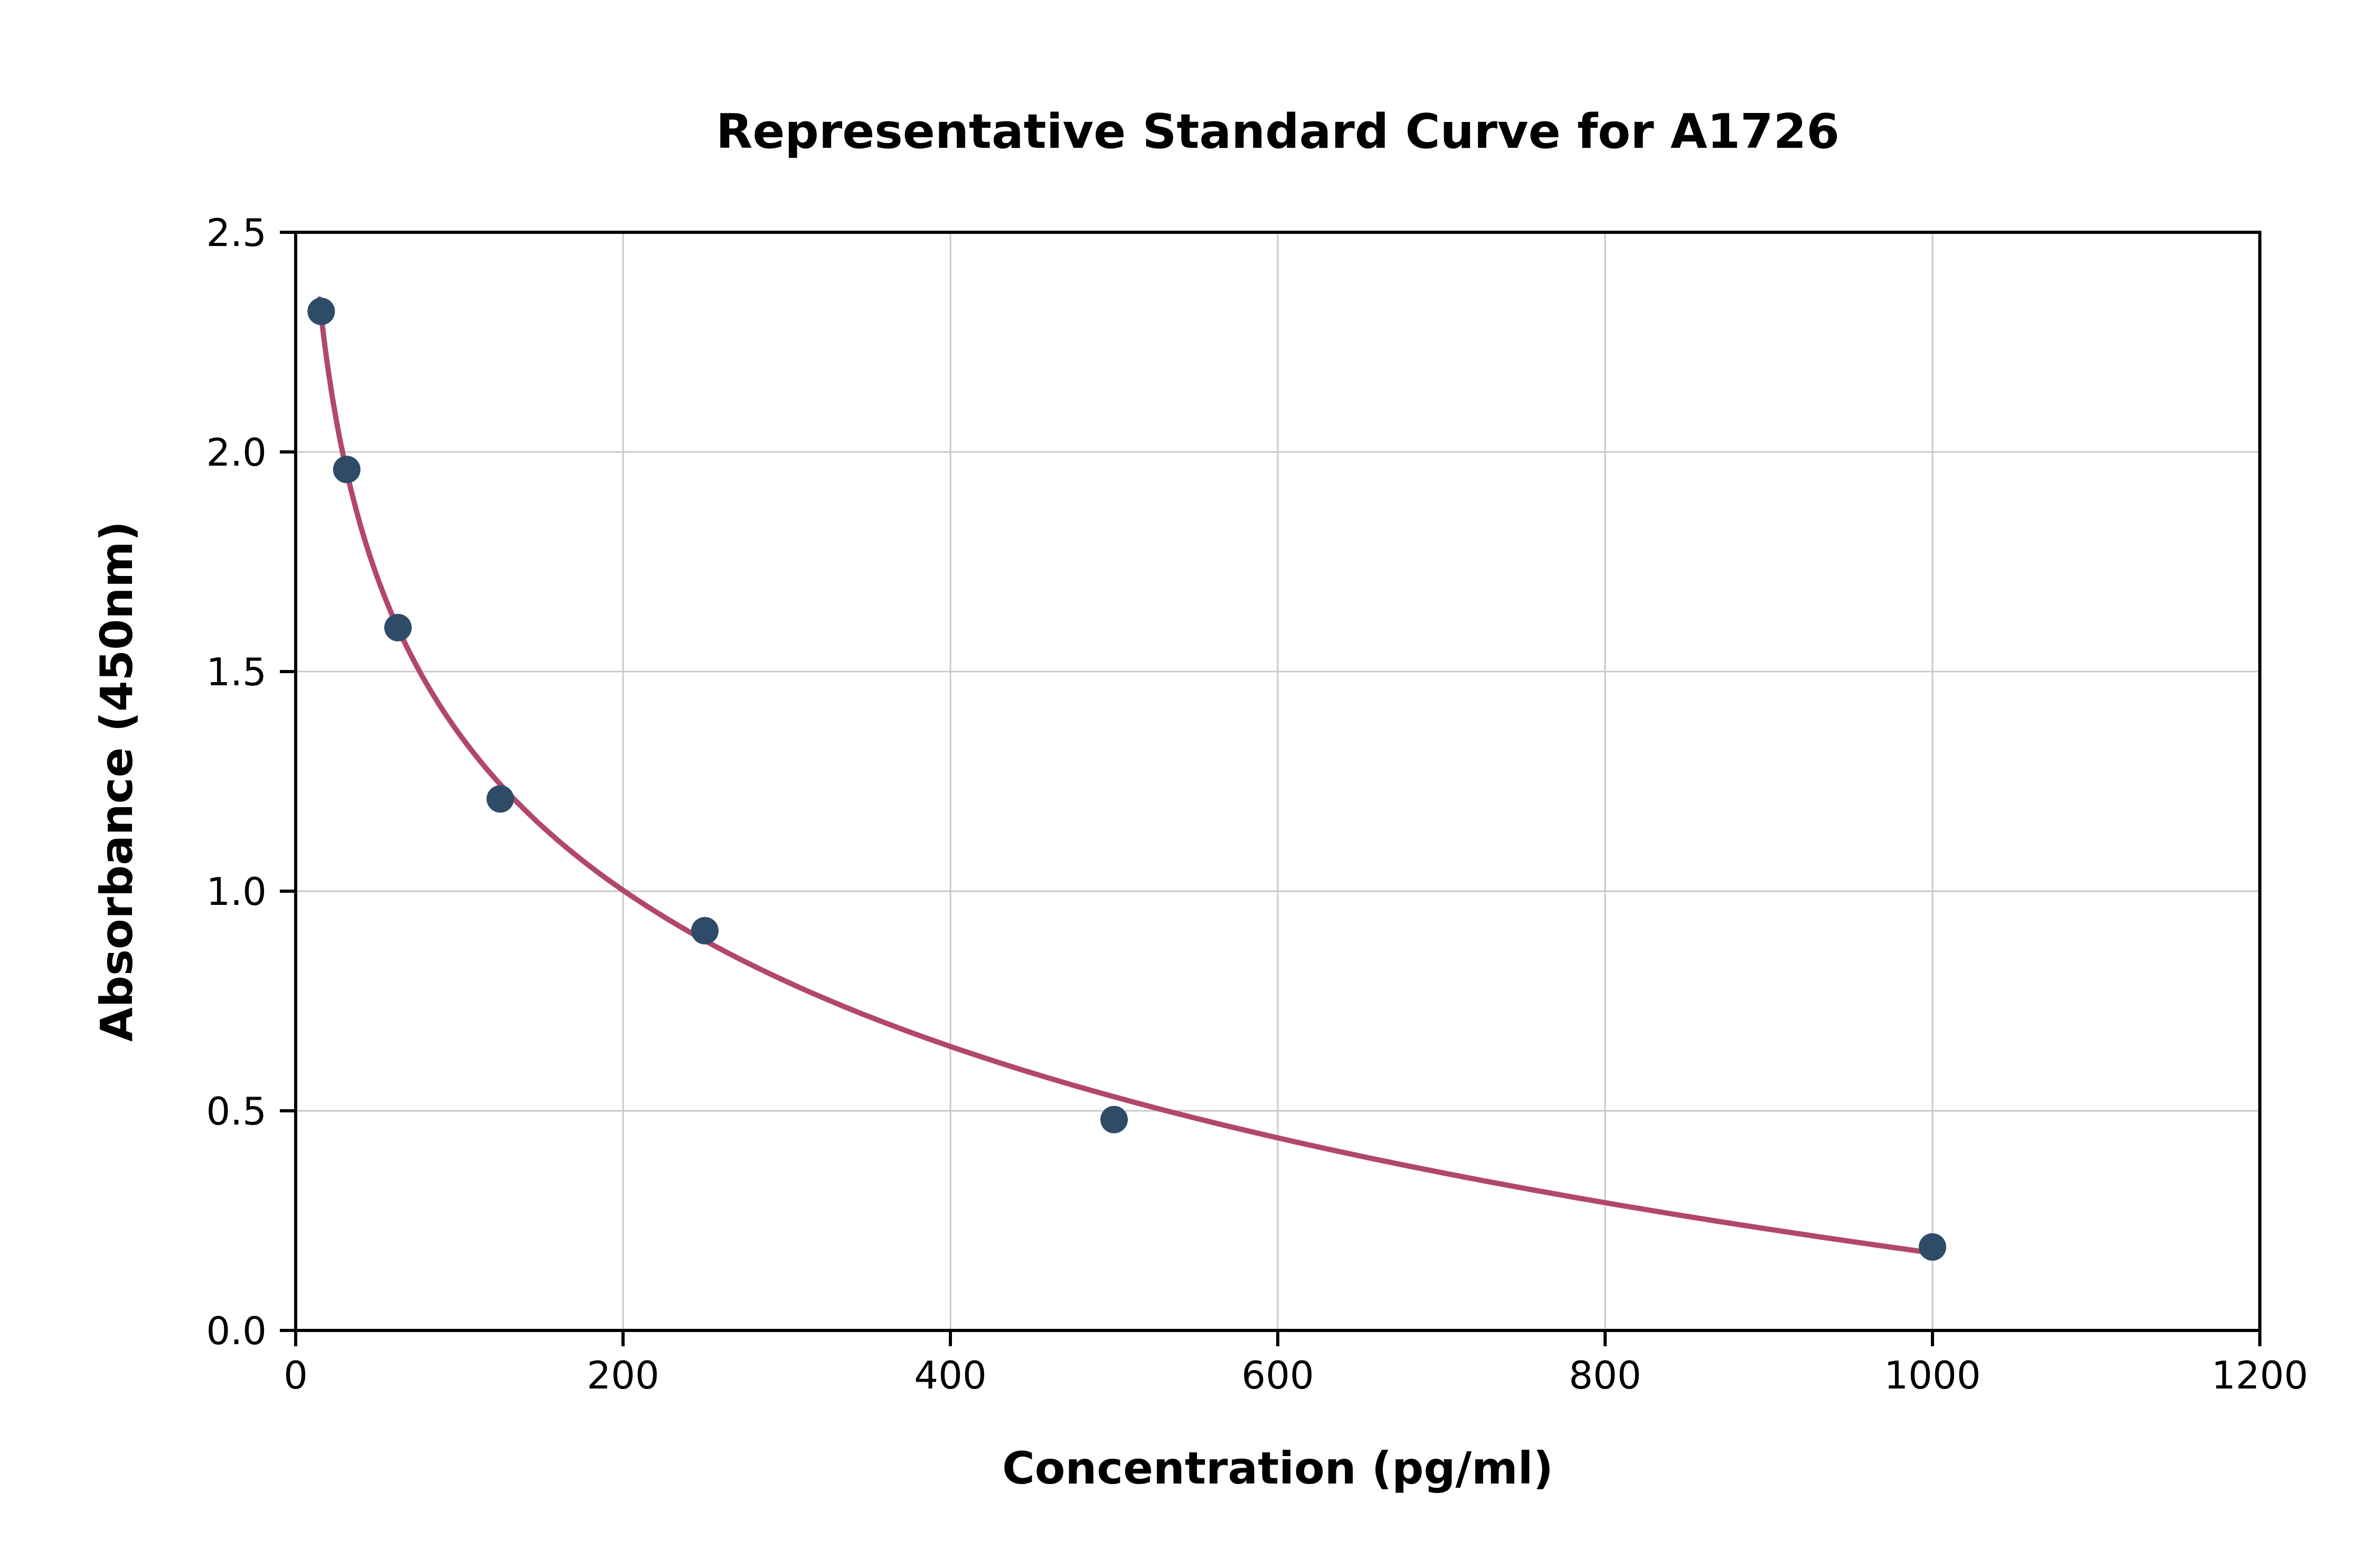 This screenshot has width=2376, height=1568. Describe the element at coordinates (237, 892) in the screenshot. I see `y-tick-label: 1.0` at that location.